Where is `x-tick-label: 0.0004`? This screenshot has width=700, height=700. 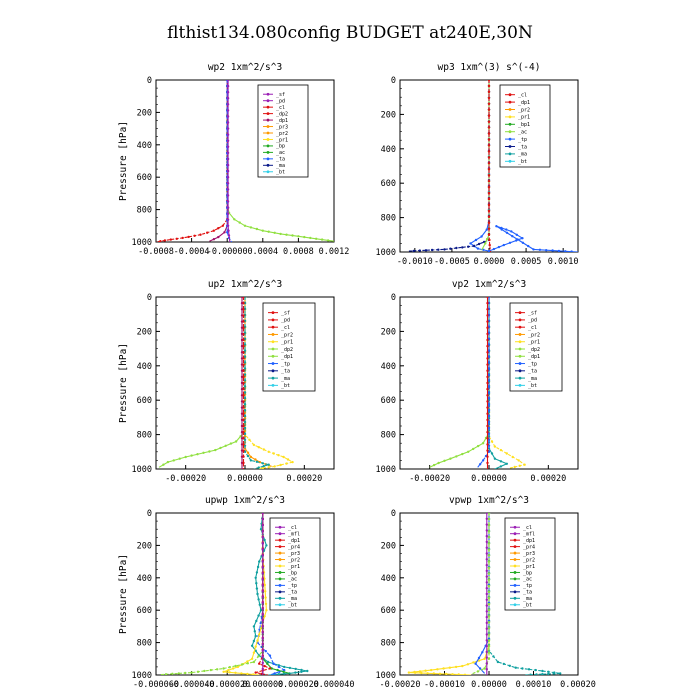 x-tick-label: 0.0004 is located at coordinates (262, 252).